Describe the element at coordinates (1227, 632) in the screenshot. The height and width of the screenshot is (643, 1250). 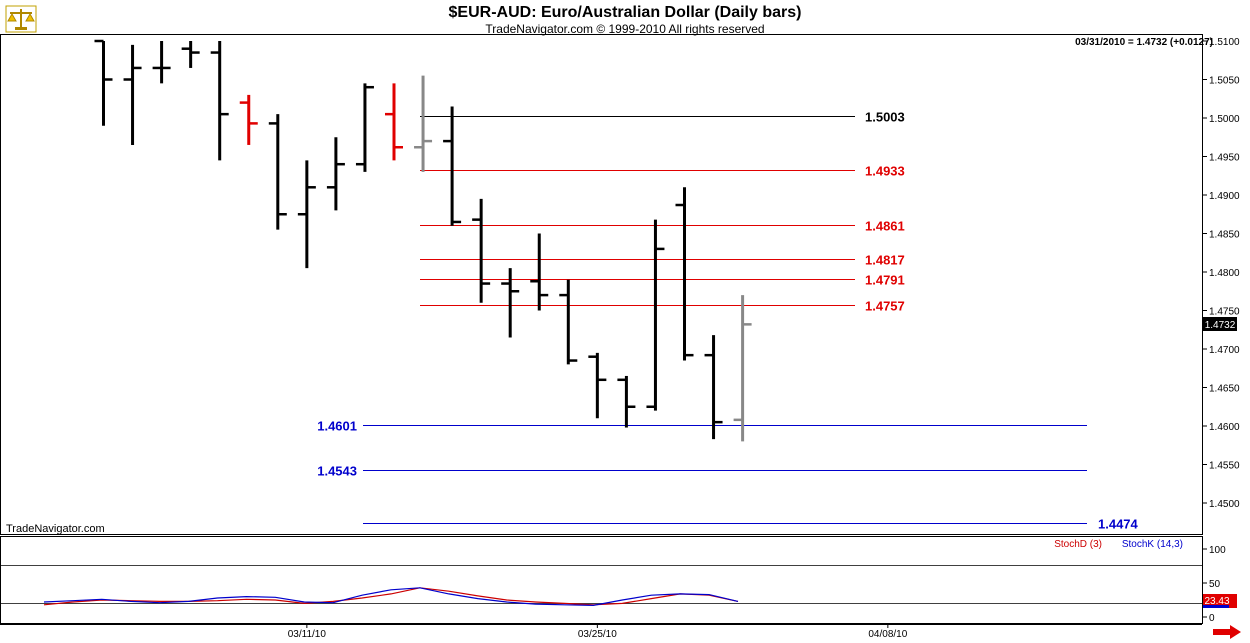
I see `right-arrow-icon` at that location.